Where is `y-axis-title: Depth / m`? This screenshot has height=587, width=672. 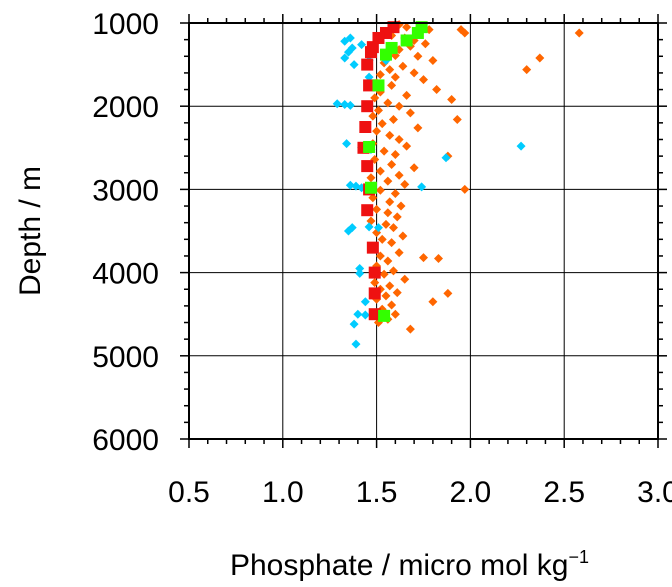 y-axis-title: Depth / m is located at coordinates (30, 231).